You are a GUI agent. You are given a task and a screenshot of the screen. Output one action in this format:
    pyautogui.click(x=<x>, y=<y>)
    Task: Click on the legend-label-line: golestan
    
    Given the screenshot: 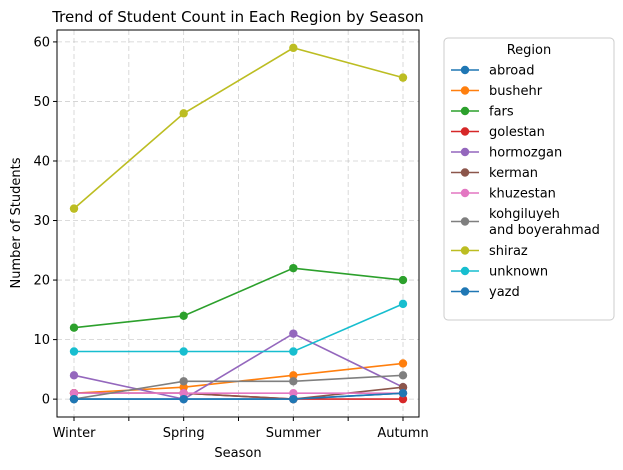 What is the action you would take?
    pyautogui.click(x=517, y=132)
    